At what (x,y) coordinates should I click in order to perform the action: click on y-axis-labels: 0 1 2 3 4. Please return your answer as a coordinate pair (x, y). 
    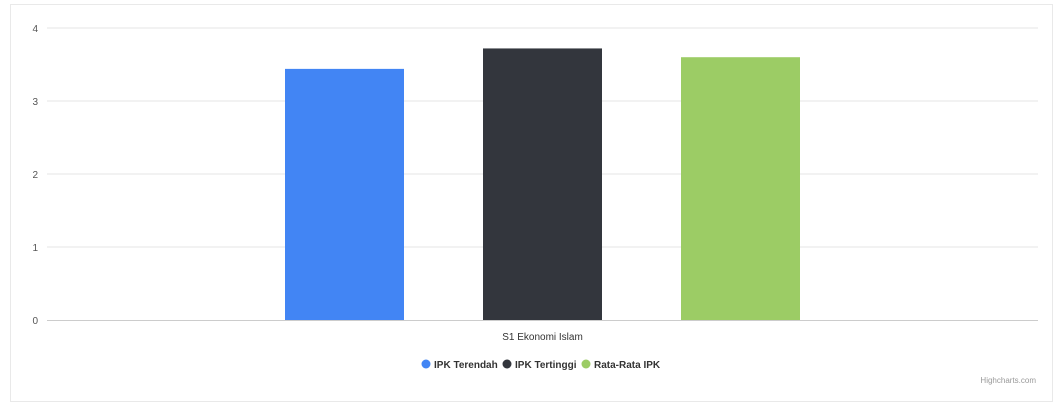
    Looking at the image, I should click on (35, 175).